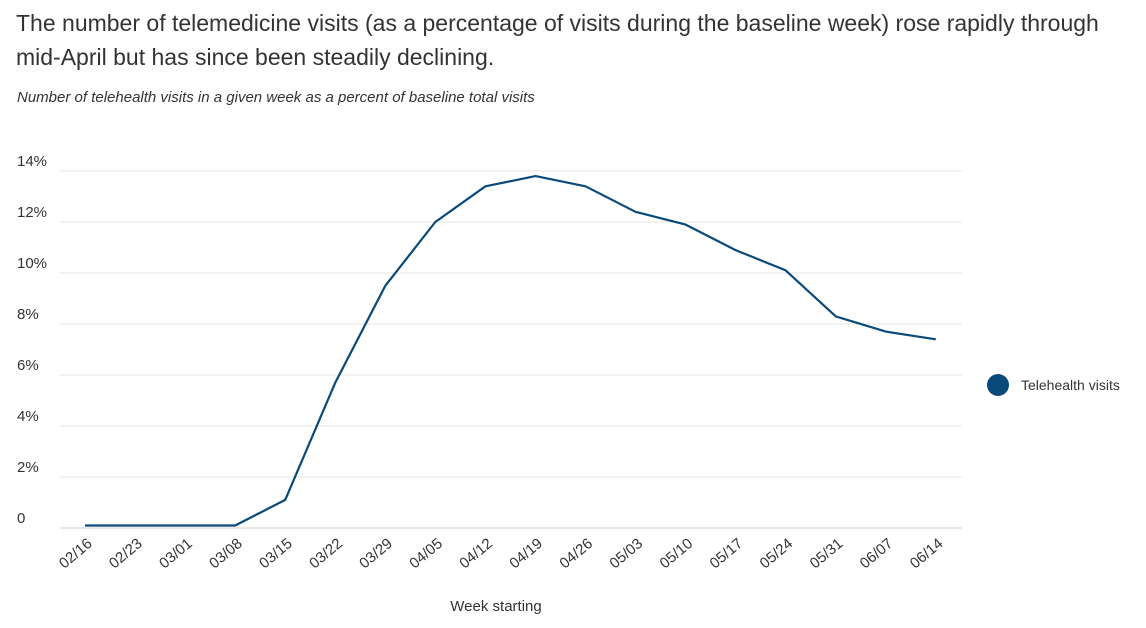 The height and width of the screenshot is (628, 1146). I want to click on y-axis-ticks: 0 2% 4% 6% 8% 10% 12% 14%, so click(32, 340).